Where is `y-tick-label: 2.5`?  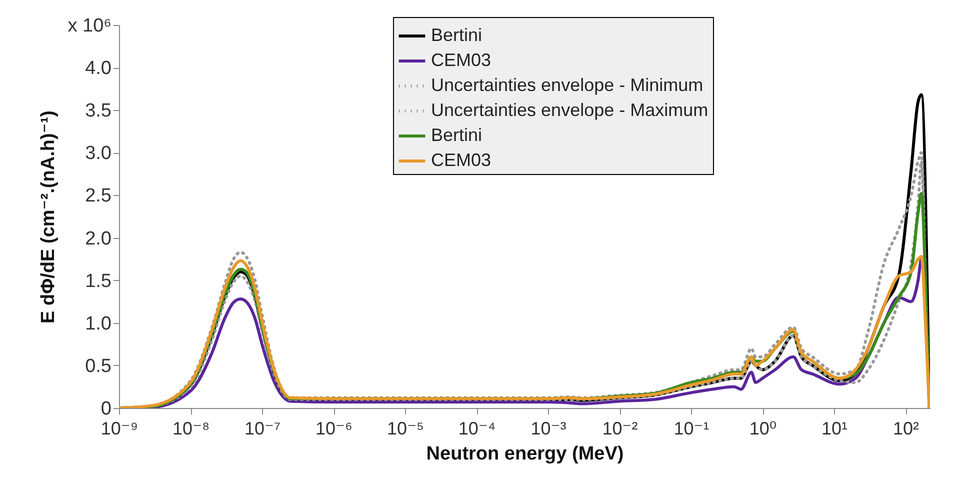 y-tick-label: 2.5 is located at coordinates (98, 196).